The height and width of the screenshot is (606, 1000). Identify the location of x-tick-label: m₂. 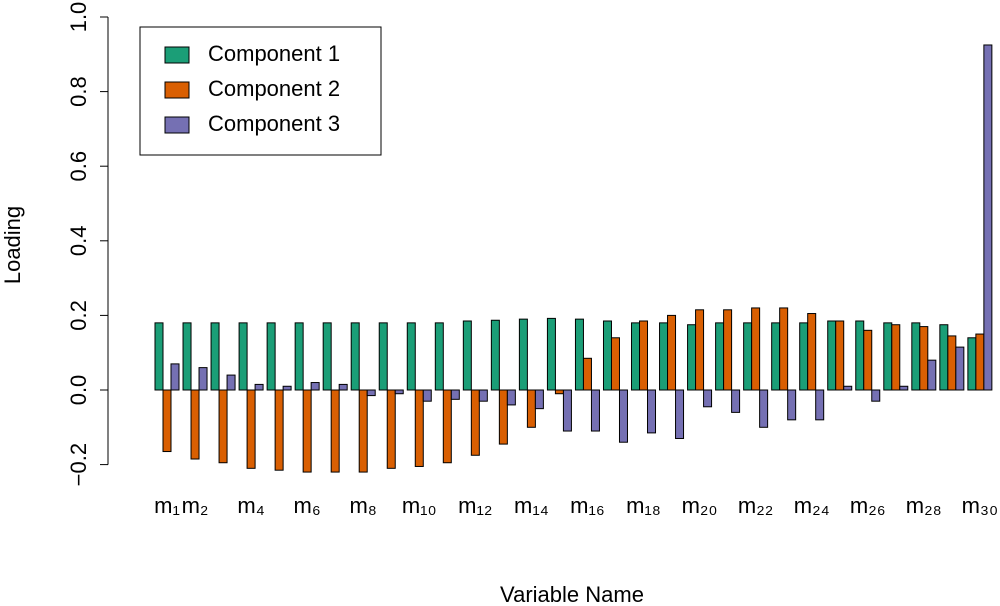
(195, 505).